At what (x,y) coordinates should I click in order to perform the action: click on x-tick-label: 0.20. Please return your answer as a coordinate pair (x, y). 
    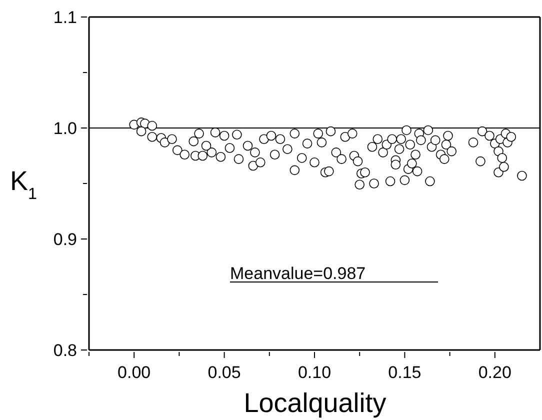
    Looking at the image, I should click on (495, 372).